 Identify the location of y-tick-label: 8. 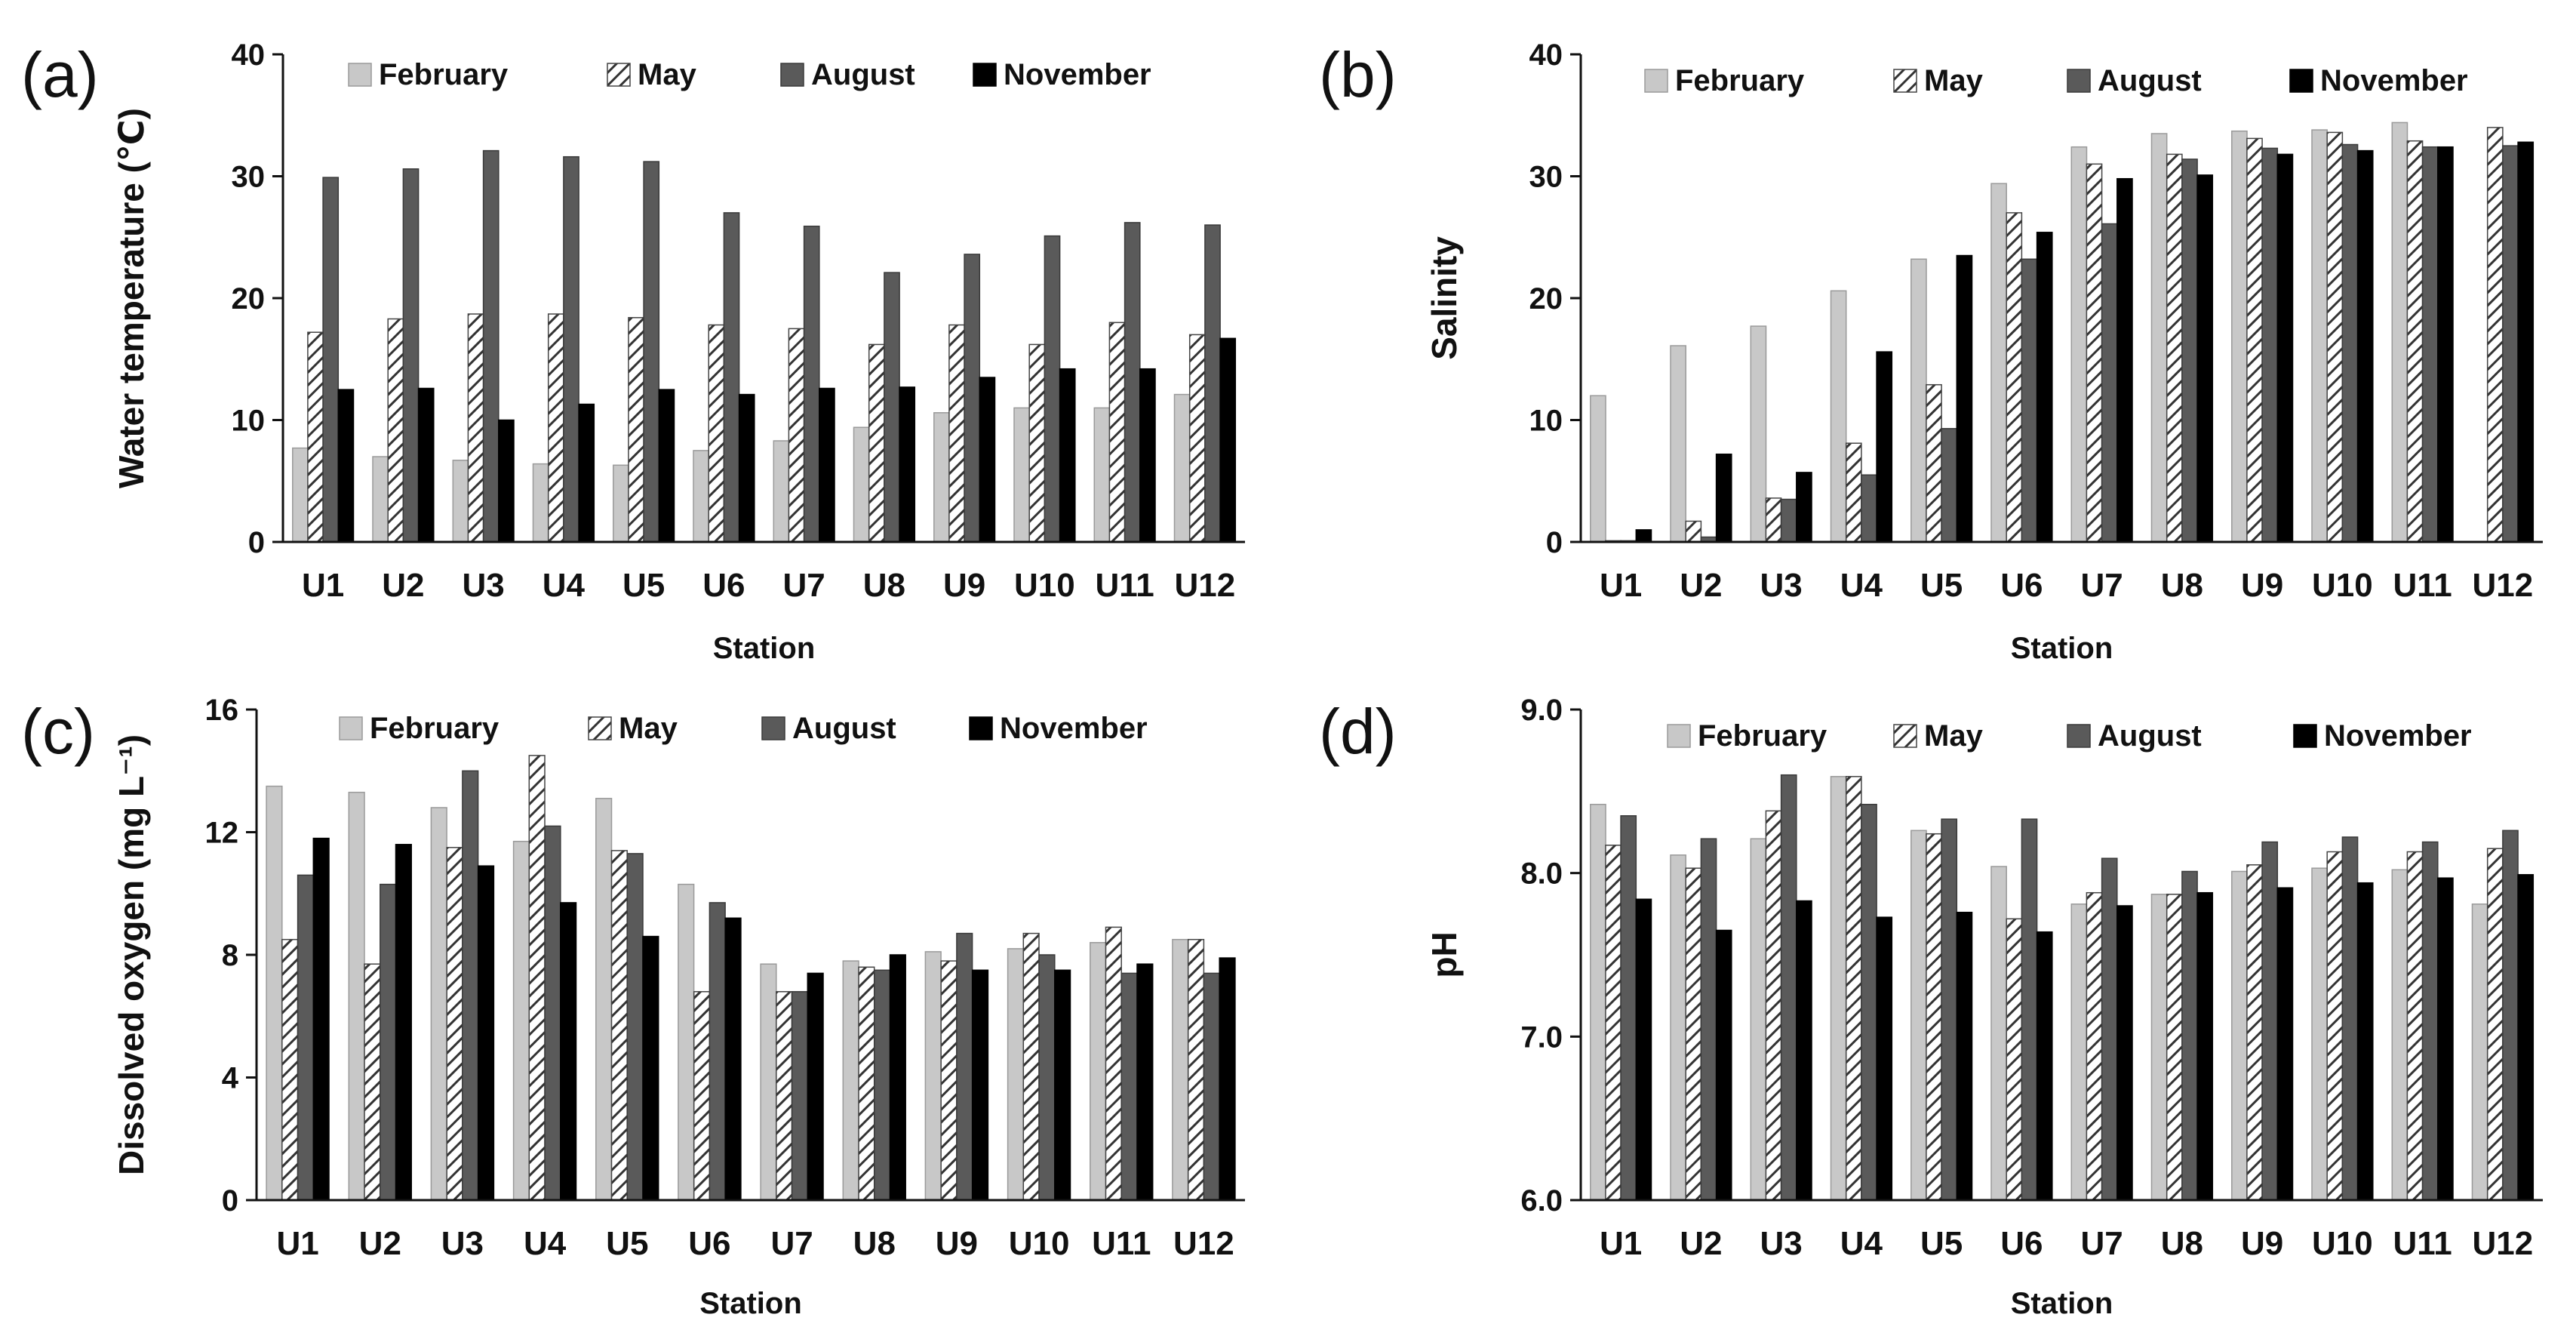
(230, 956).